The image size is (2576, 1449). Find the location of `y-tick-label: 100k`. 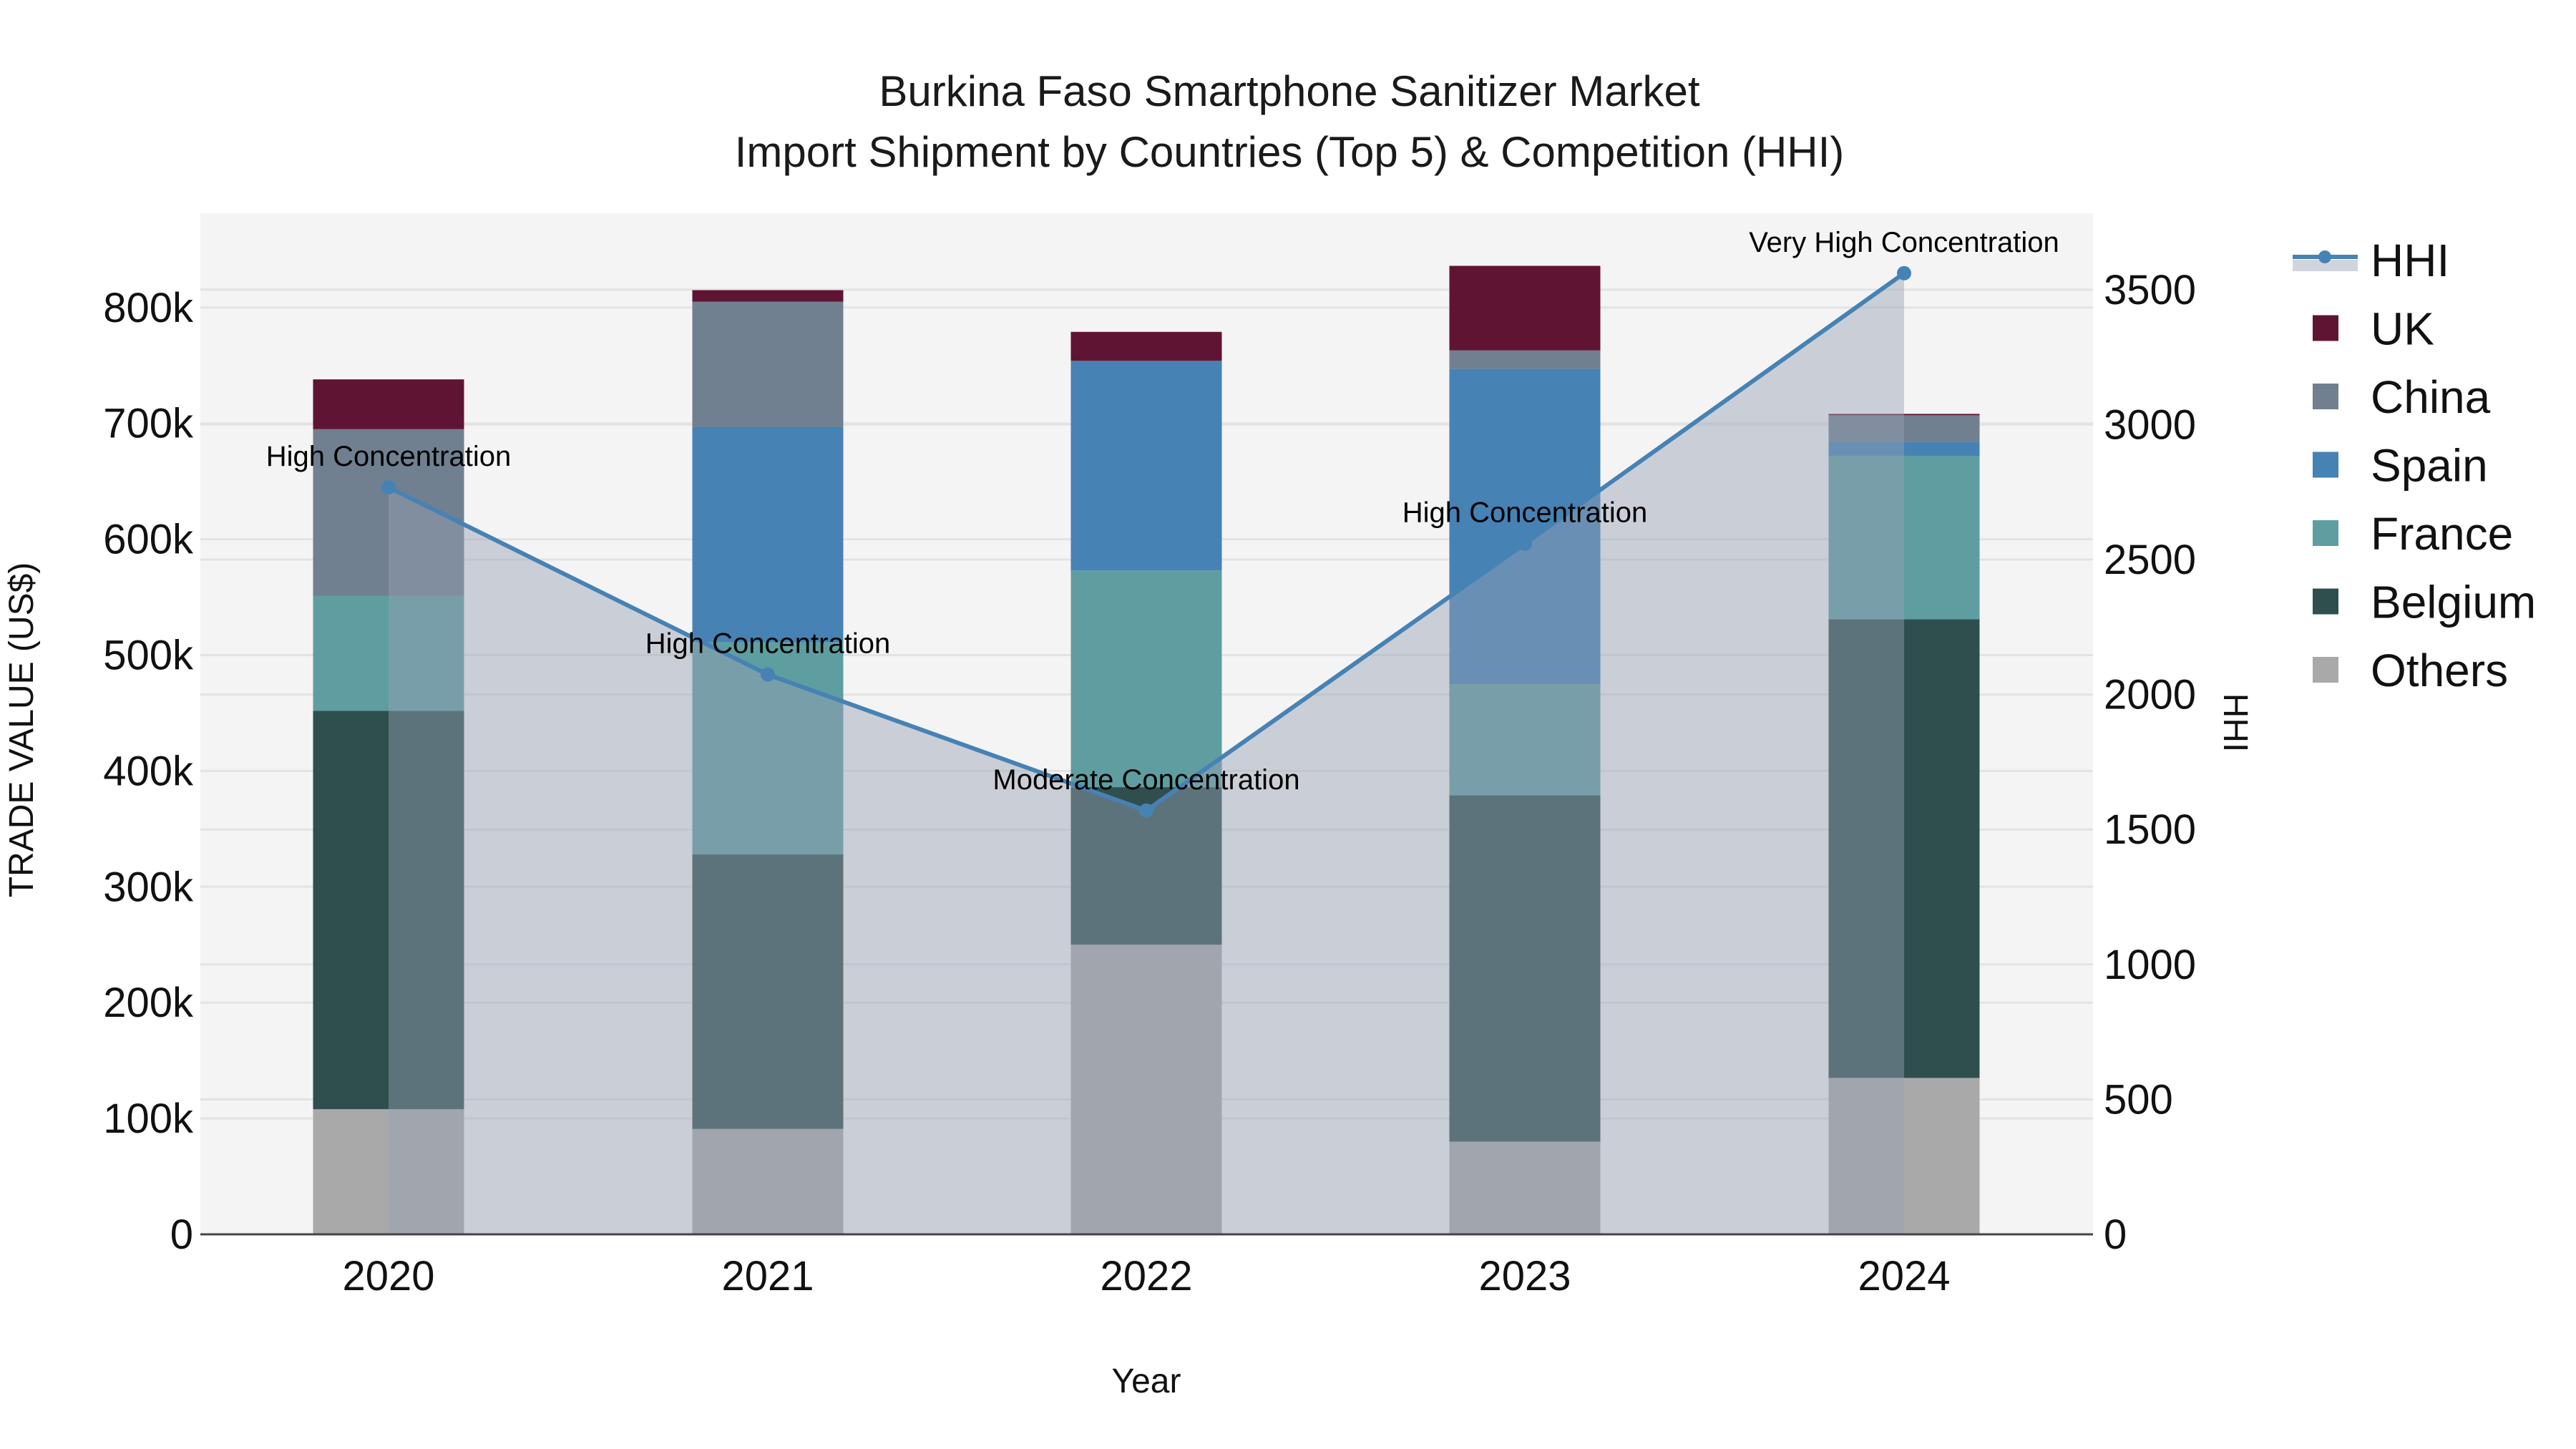

y-tick-label: 100k is located at coordinates (148, 1119).